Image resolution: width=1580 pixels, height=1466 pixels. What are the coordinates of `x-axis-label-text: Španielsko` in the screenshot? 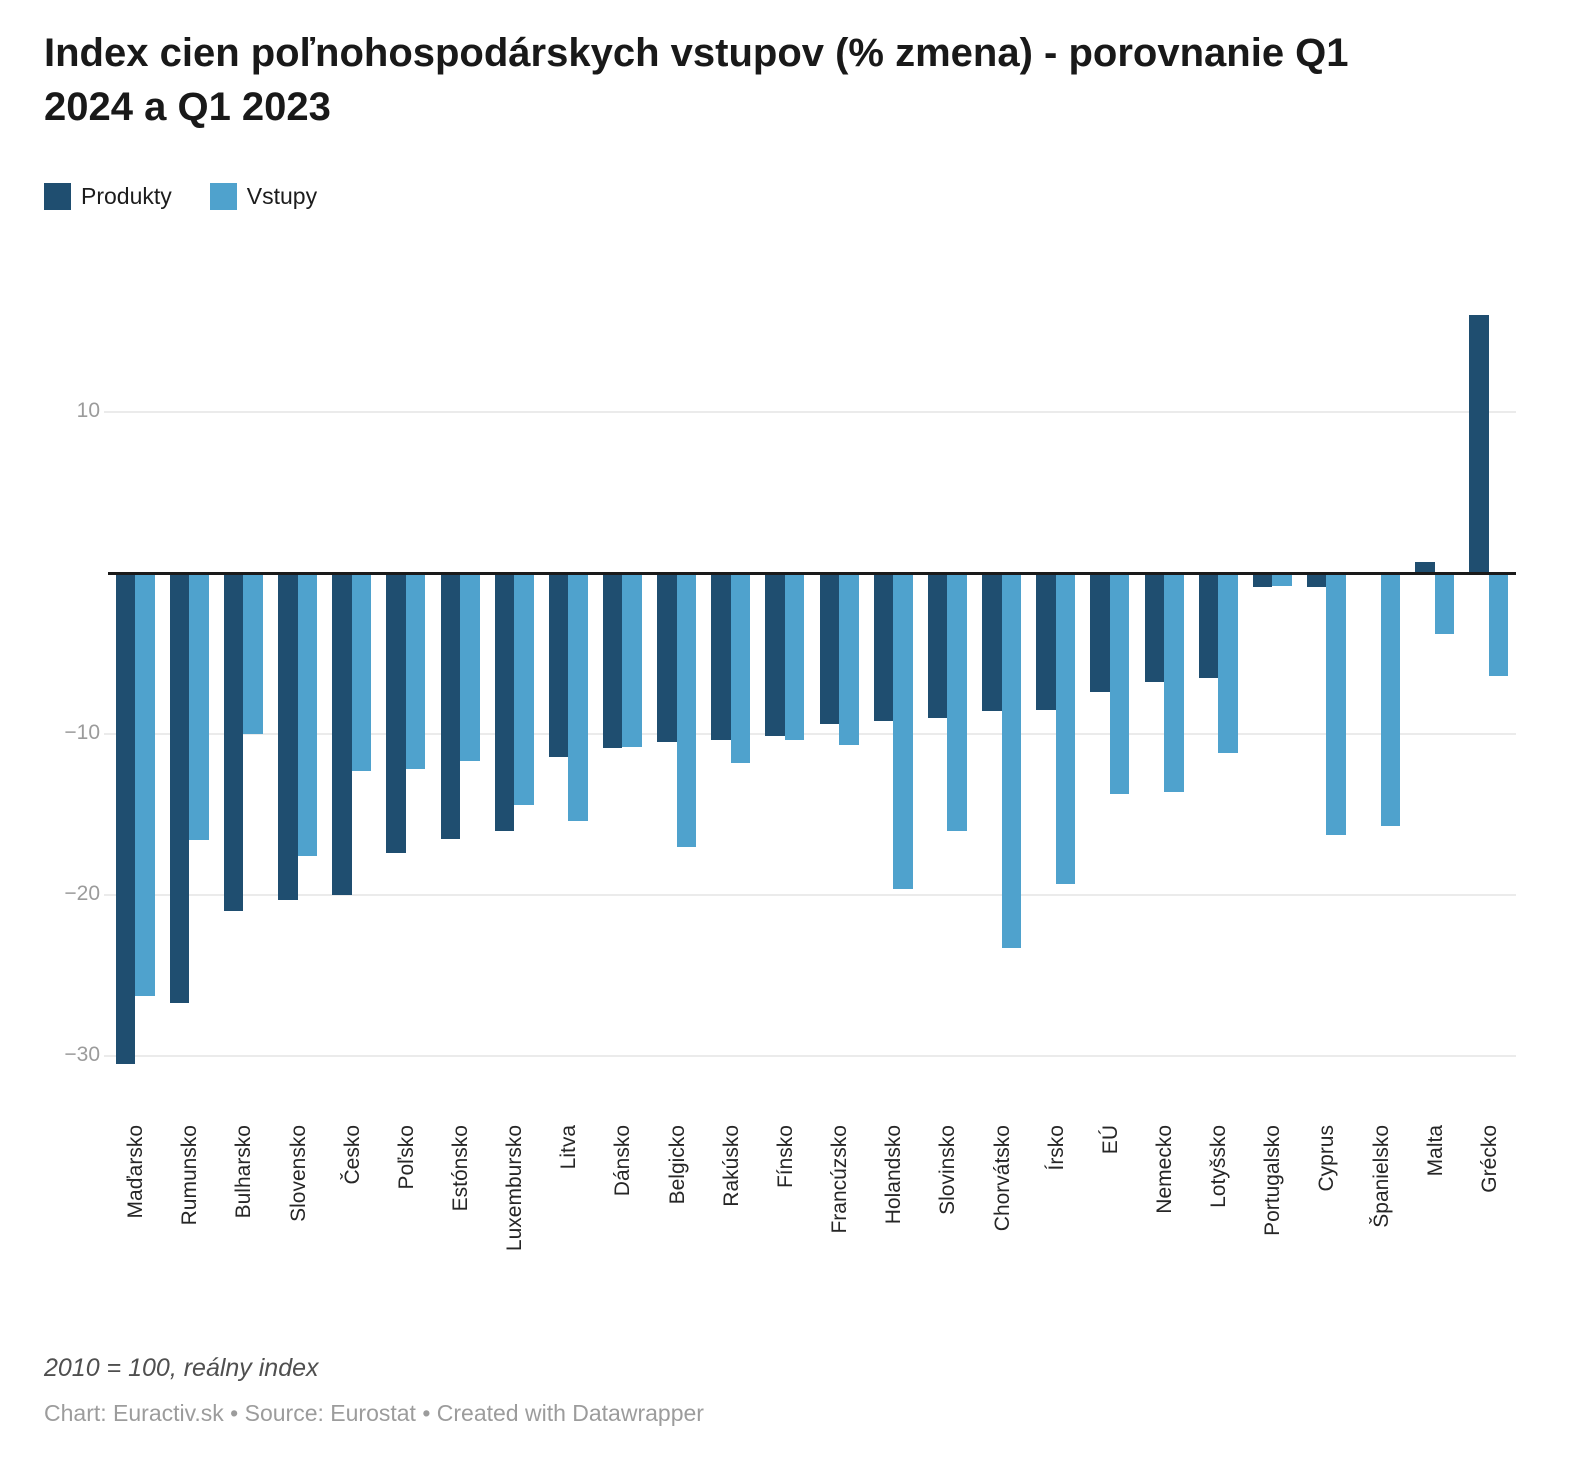 It's located at (1381, 1176).